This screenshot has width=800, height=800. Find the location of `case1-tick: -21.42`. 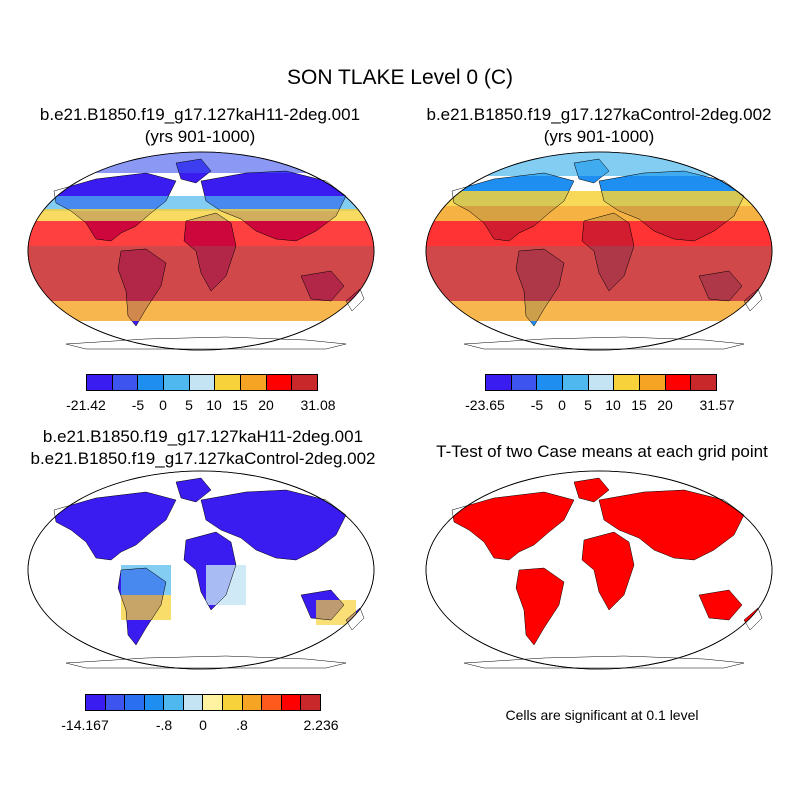

case1-tick: -21.42 is located at coordinates (86, 405).